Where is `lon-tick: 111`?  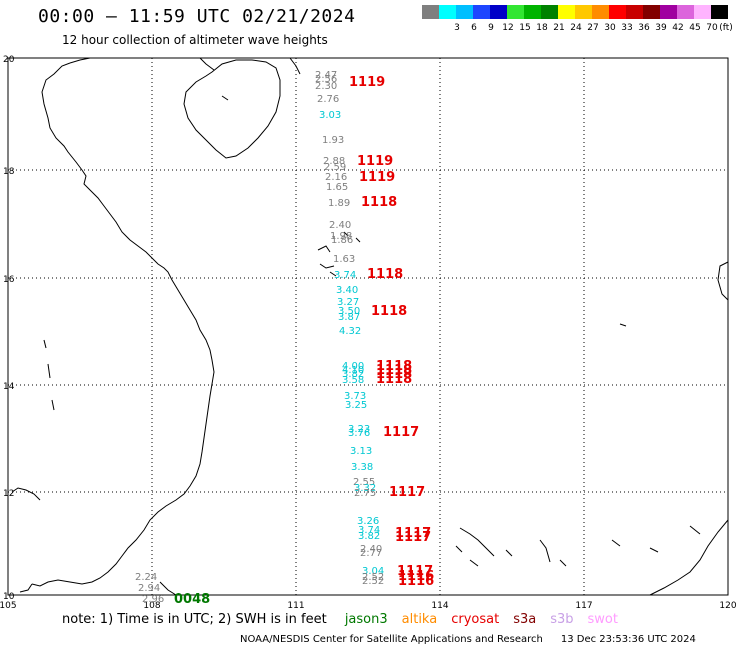 lon-tick: 111 is located at coordinates (295, 606).